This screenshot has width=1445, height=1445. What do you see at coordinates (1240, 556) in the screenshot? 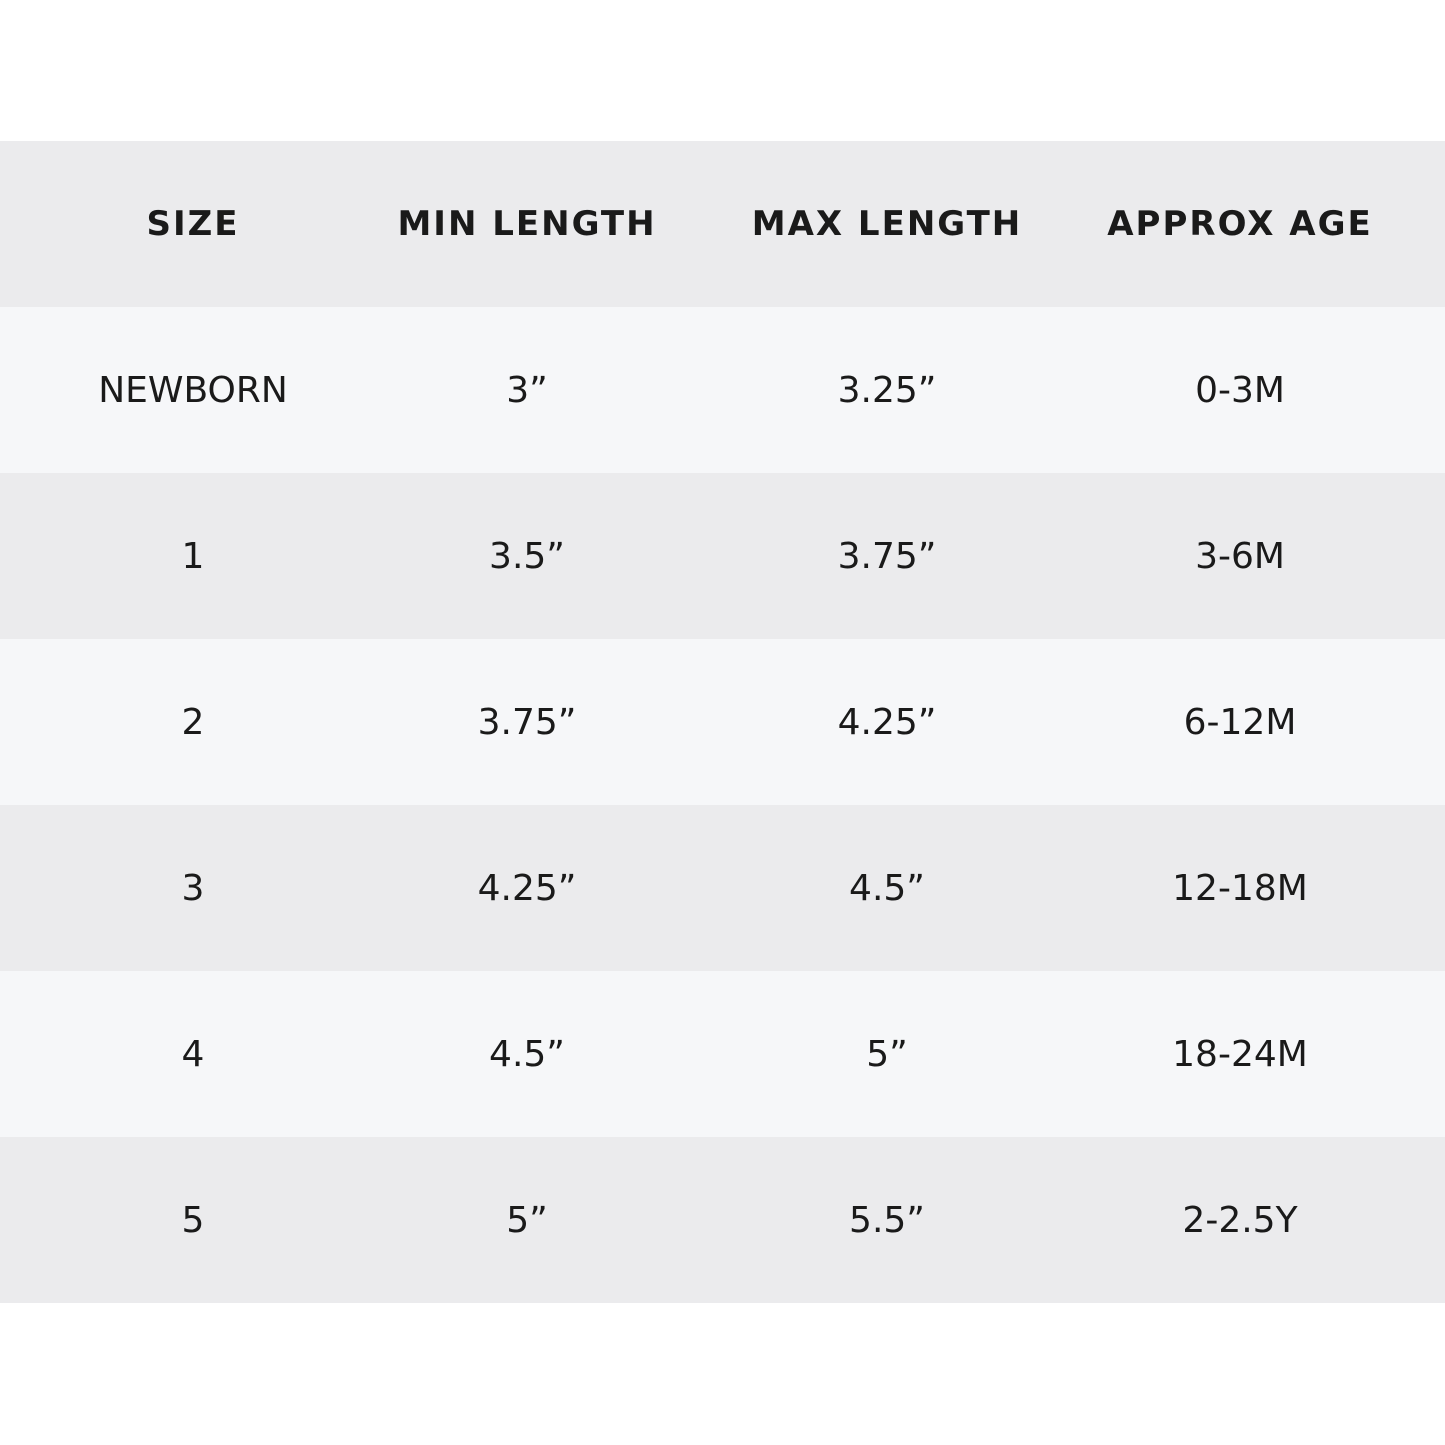
I see `table-cell: 3-6M` at bounding box center [1240, 556].